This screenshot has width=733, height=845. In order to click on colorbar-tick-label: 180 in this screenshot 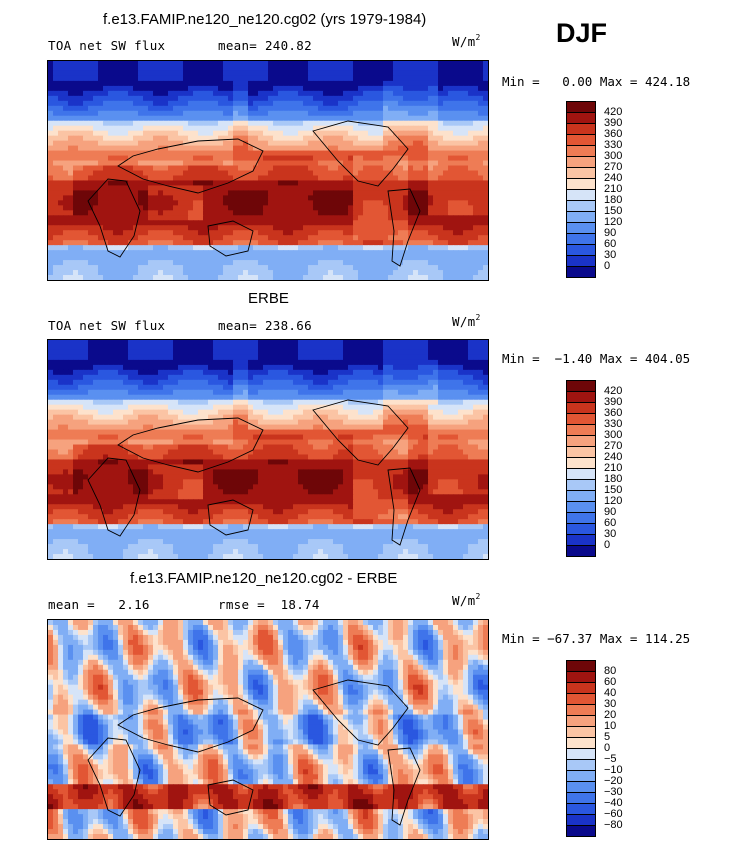, I will do `click(613, 200)`.